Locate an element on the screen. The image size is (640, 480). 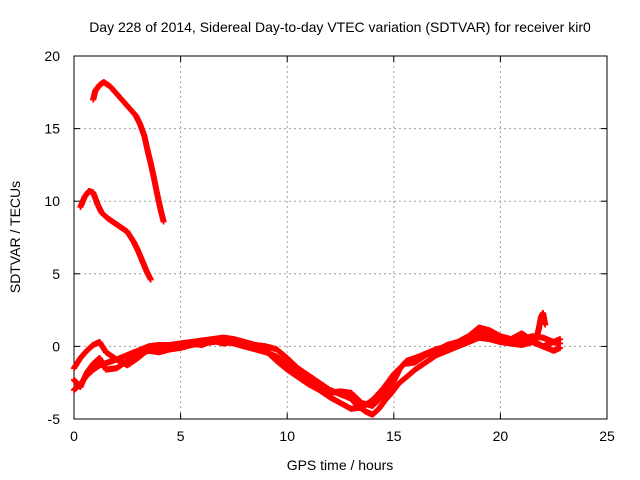
x-tick-label: 10 is located at coordinates (287, 436).